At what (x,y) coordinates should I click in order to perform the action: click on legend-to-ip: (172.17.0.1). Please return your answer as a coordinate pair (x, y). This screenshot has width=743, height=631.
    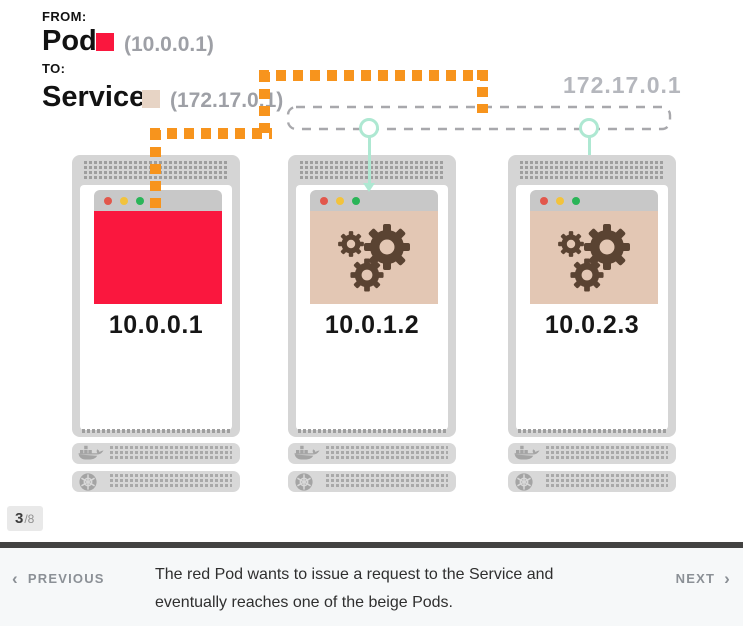
    Looking at the image, I should click on (227, 100).